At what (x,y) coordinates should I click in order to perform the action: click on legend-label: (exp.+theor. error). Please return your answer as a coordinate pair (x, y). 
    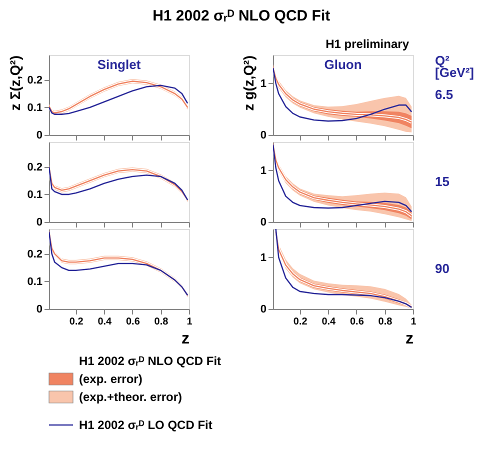
    Looking at the image, I should click on (130, 397).